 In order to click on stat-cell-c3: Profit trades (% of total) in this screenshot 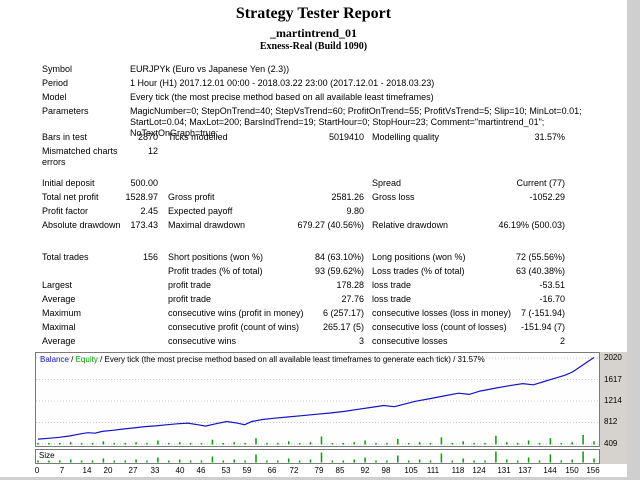, I will do `click(215, 271)`.